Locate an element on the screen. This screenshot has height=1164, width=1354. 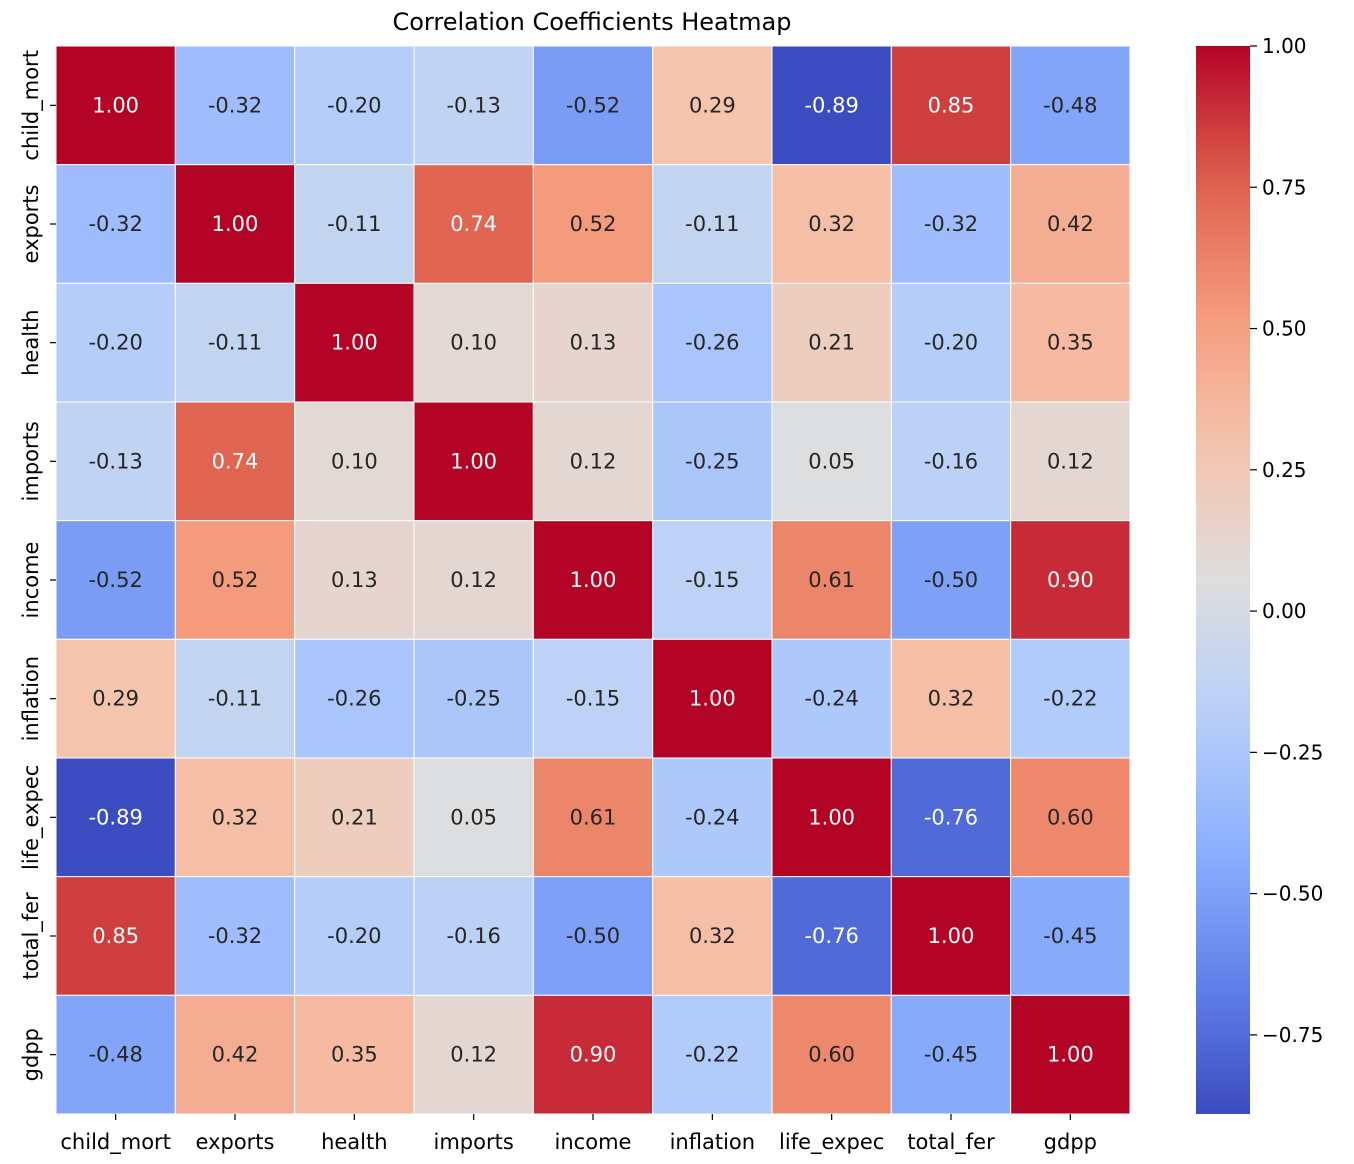
cell-value-label: 0.10 is located at coordinates (354, 461).